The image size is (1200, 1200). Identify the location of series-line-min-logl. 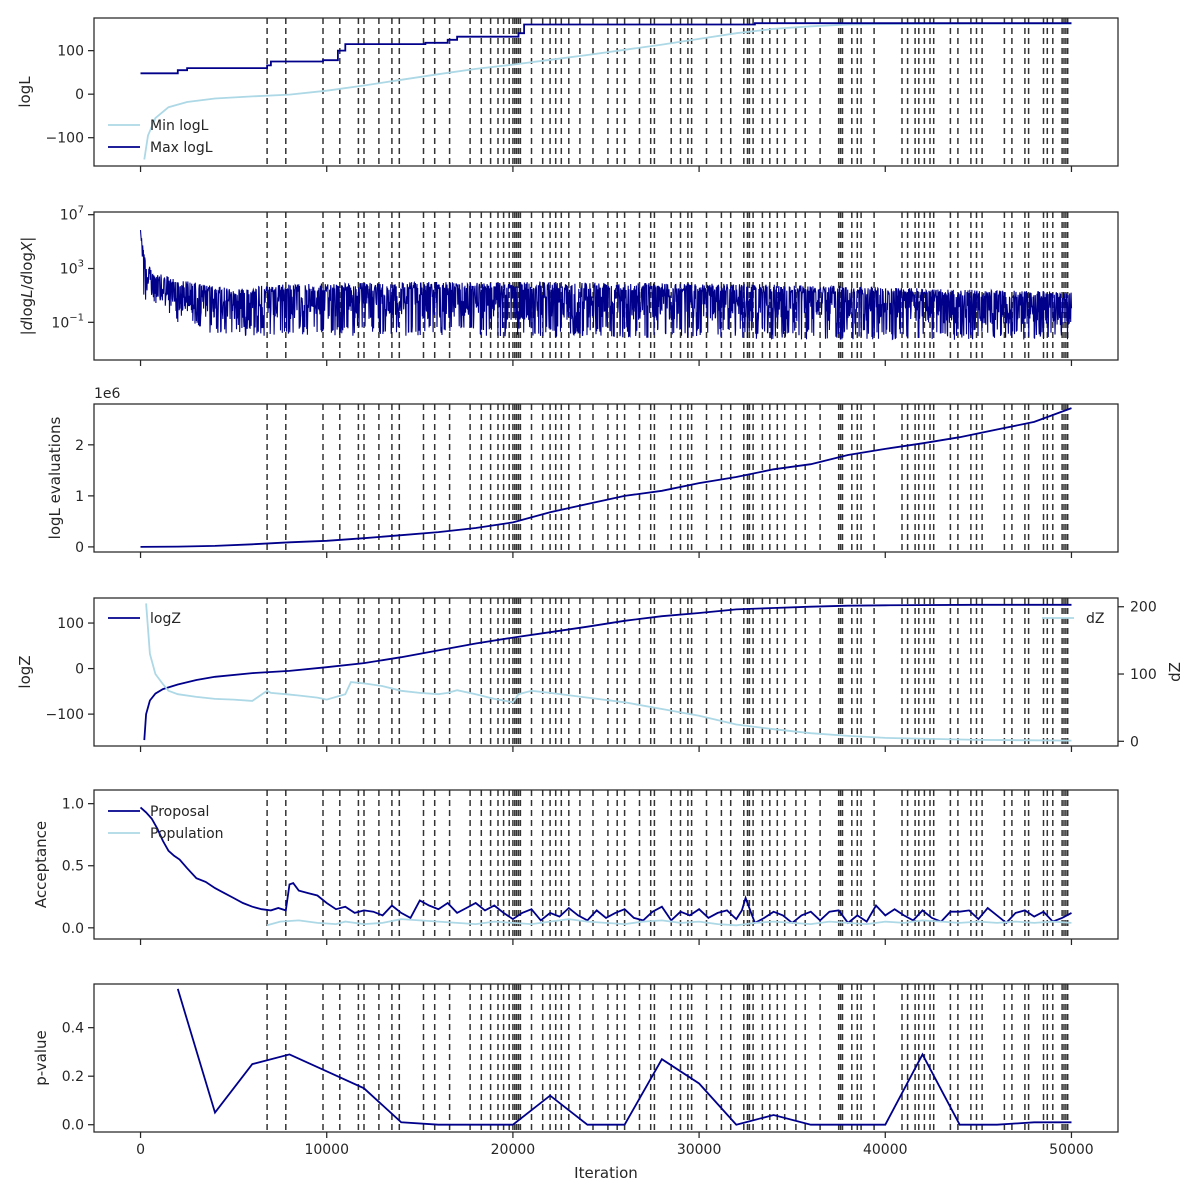
(607, 91).